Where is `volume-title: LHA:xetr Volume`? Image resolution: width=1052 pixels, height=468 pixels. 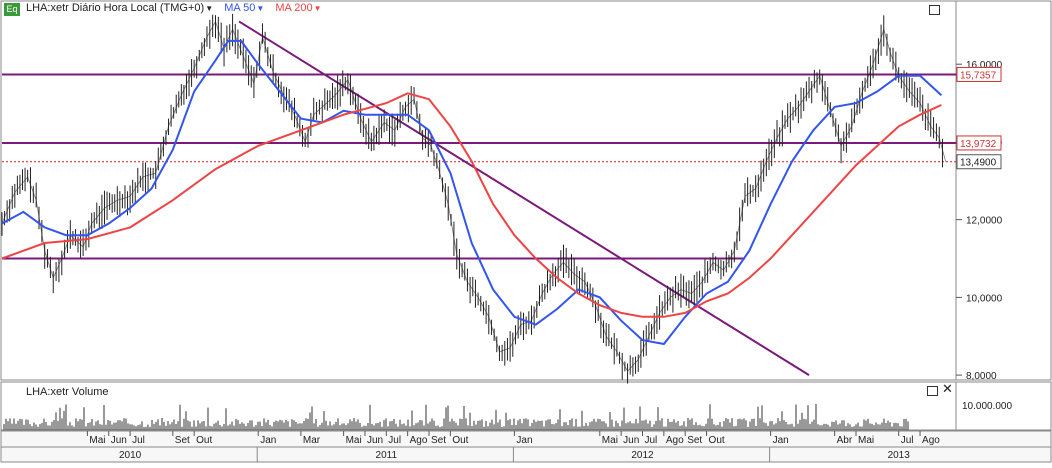 volume-title: LHA:xetr Volume is located at coordinates (67, 392).